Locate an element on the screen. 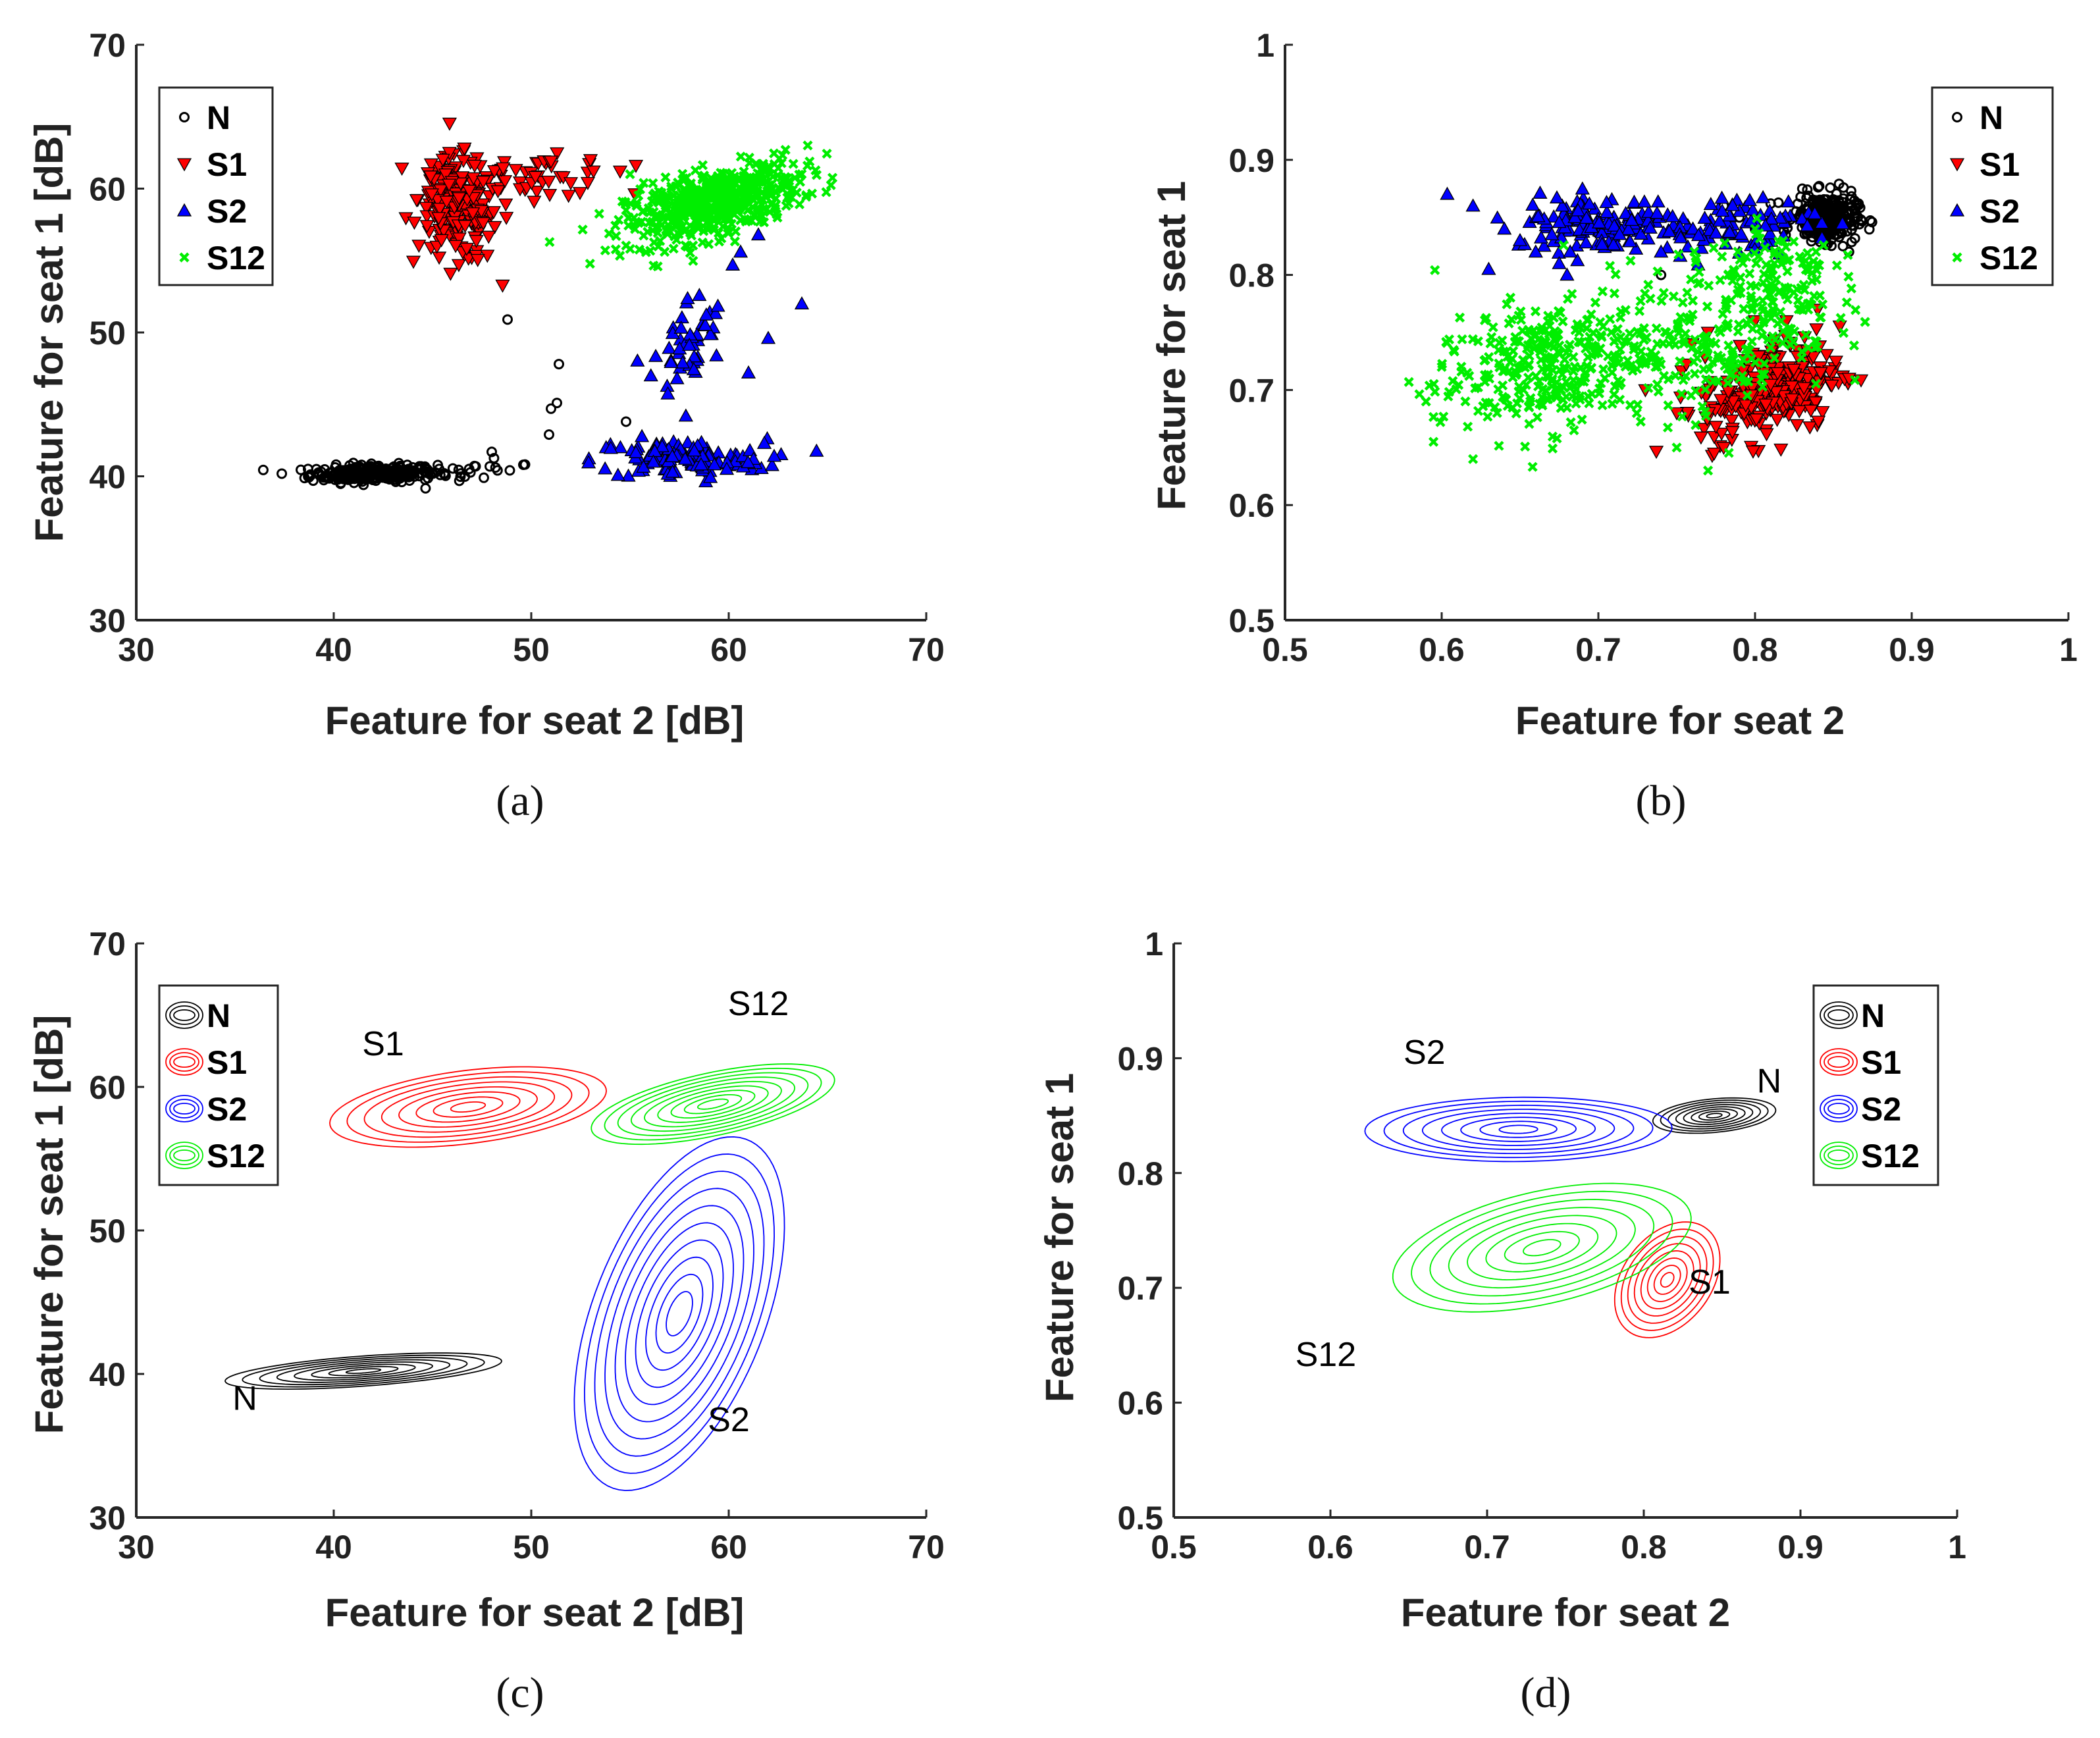  y-tick-label: 0.8 is located at coordinates (1251, 275).